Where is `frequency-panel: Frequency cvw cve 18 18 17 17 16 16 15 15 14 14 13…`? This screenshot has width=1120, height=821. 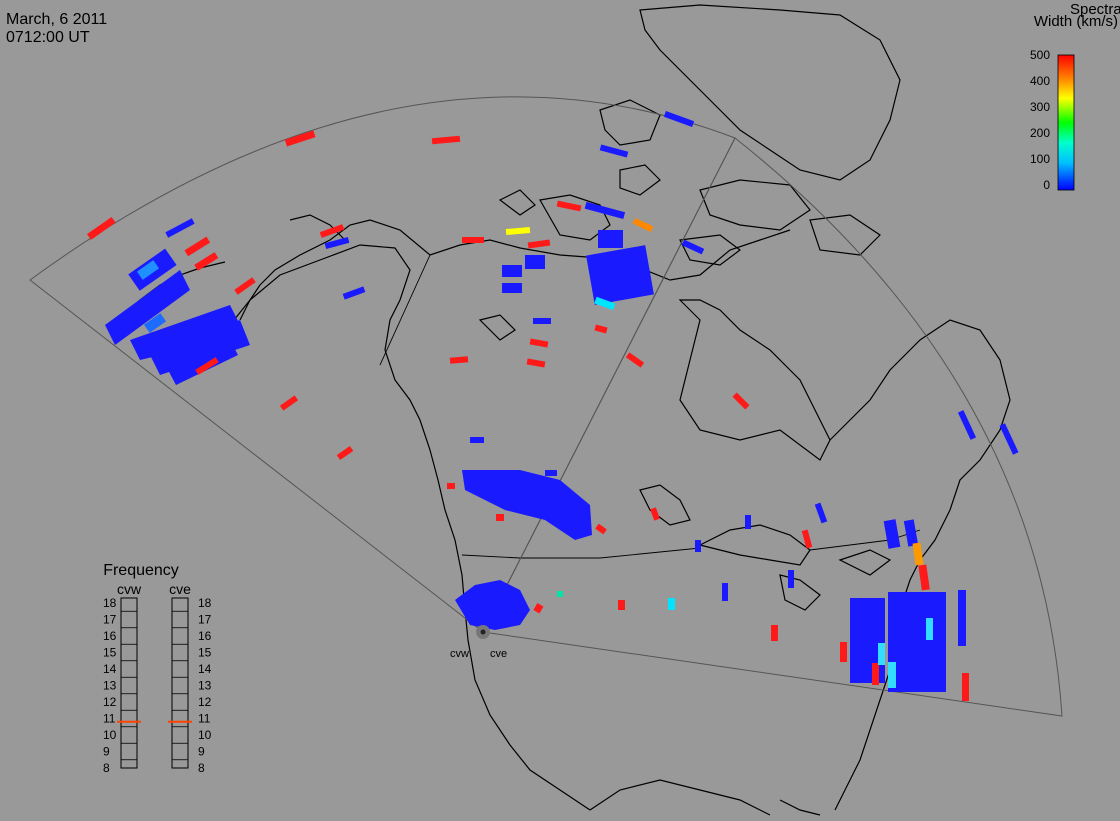 frequency-panel: Frequency cvw cve 18 18 17 17 16 16 15 15 14 14 13… is located at coordinates (157, 668).